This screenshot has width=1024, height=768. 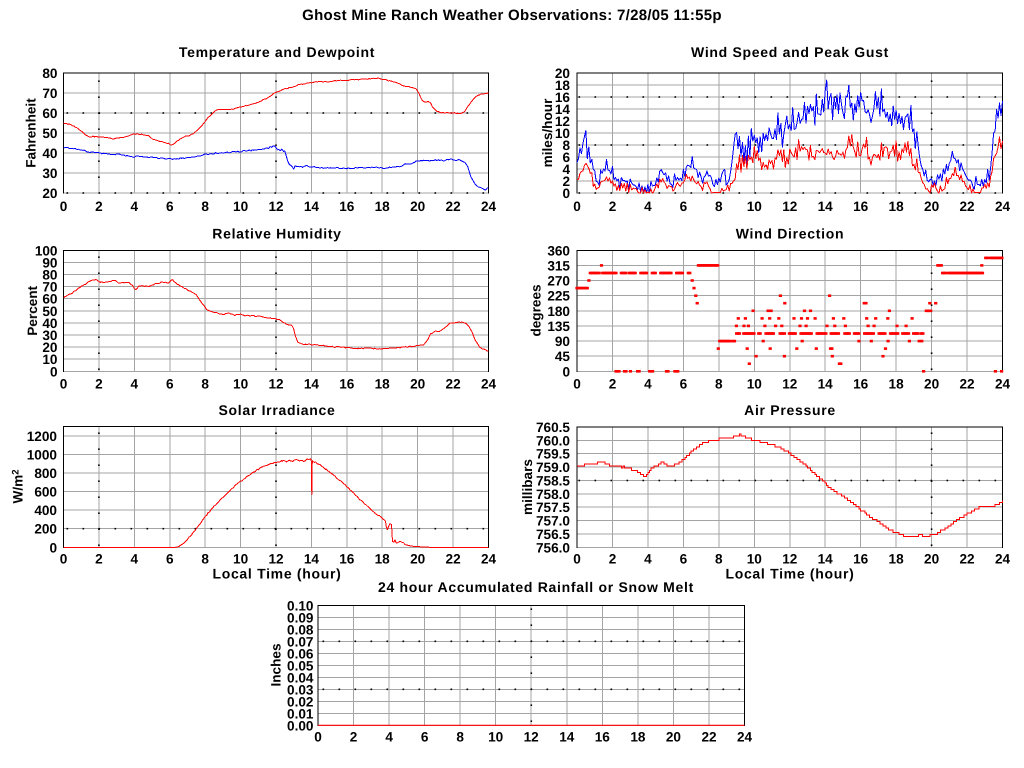 I want to click on svg-text: 0.01, so click(x=300, y=713).